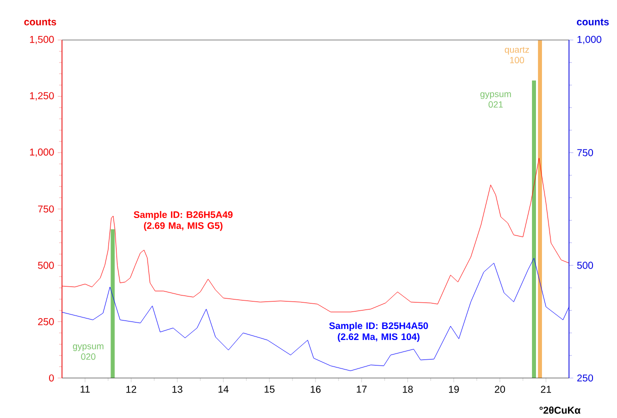 This screenshot has height=418, width=617. What do you see at coordinates (585, 265) in the screenshot?
I see `y2-tick-label: 500` at bounding box center [585, 265].